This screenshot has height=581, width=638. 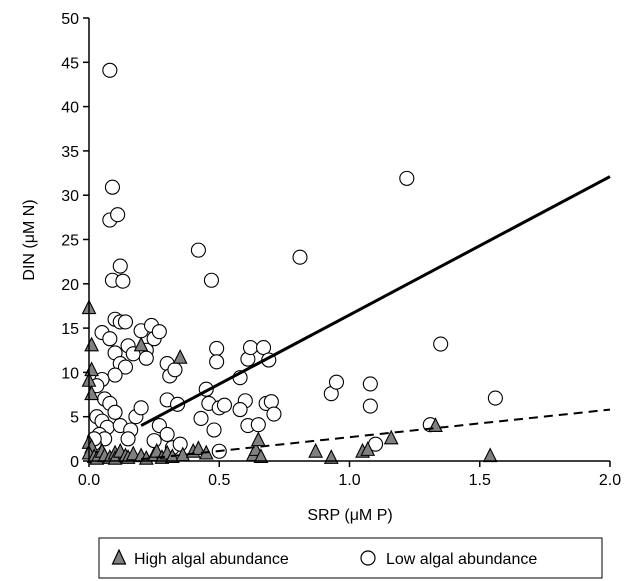 What do you see at coordinates (461, 559) in the screenshot?
I see `legend-label-low: Low algal abundance` at bounding box center [461, 559].